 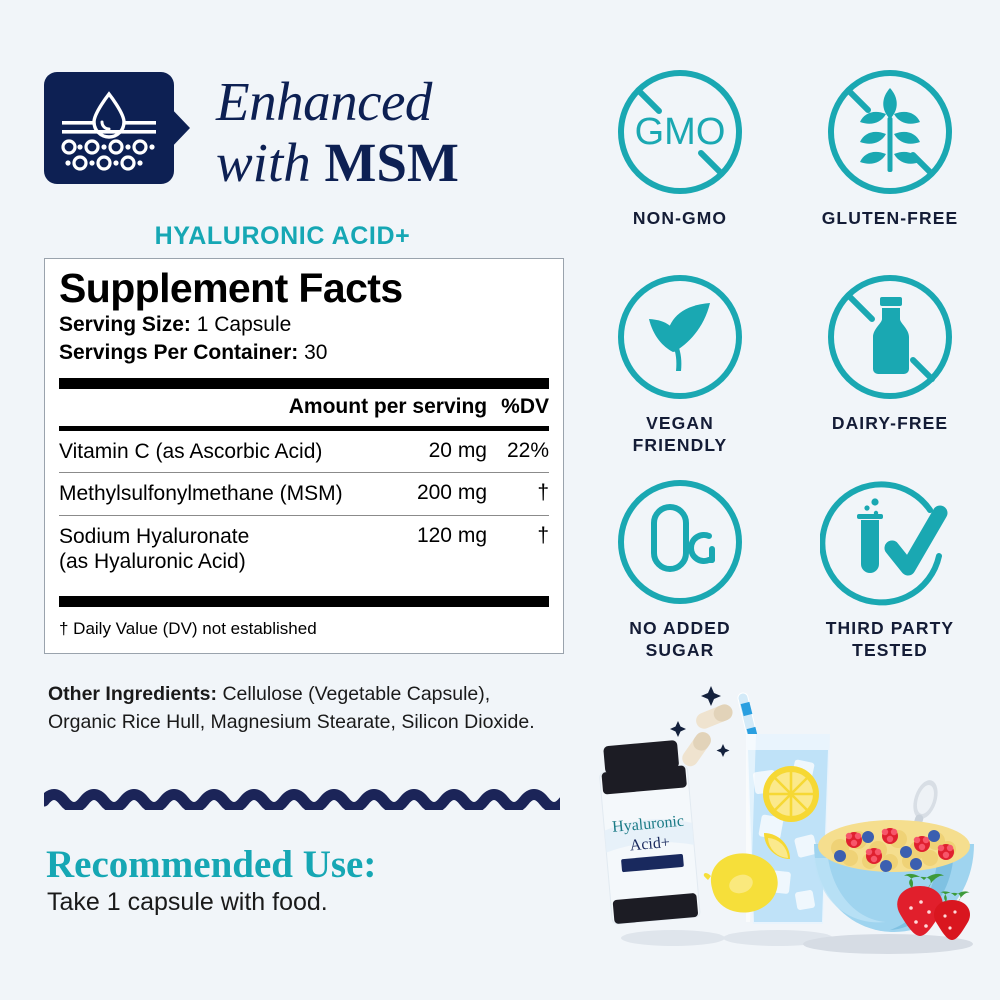 I want to click on nutrient-amount: 20 mg, so click(x=457, y=451).